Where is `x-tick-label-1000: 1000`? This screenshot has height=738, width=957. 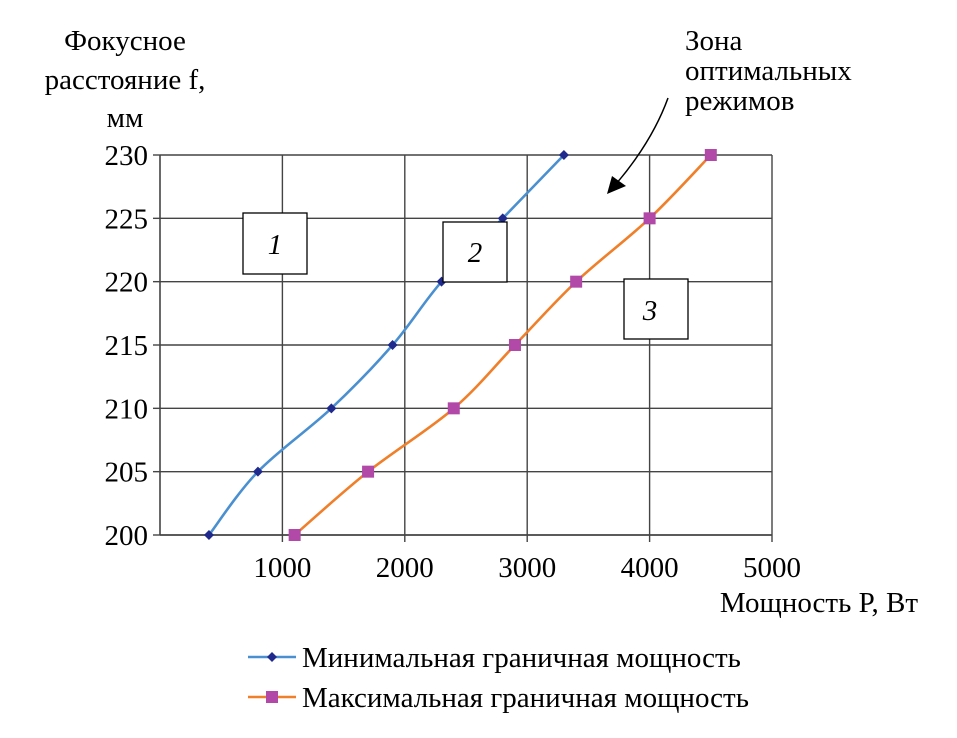
x-tick-label-1000: 1000 is located at coordinates (282, 568).